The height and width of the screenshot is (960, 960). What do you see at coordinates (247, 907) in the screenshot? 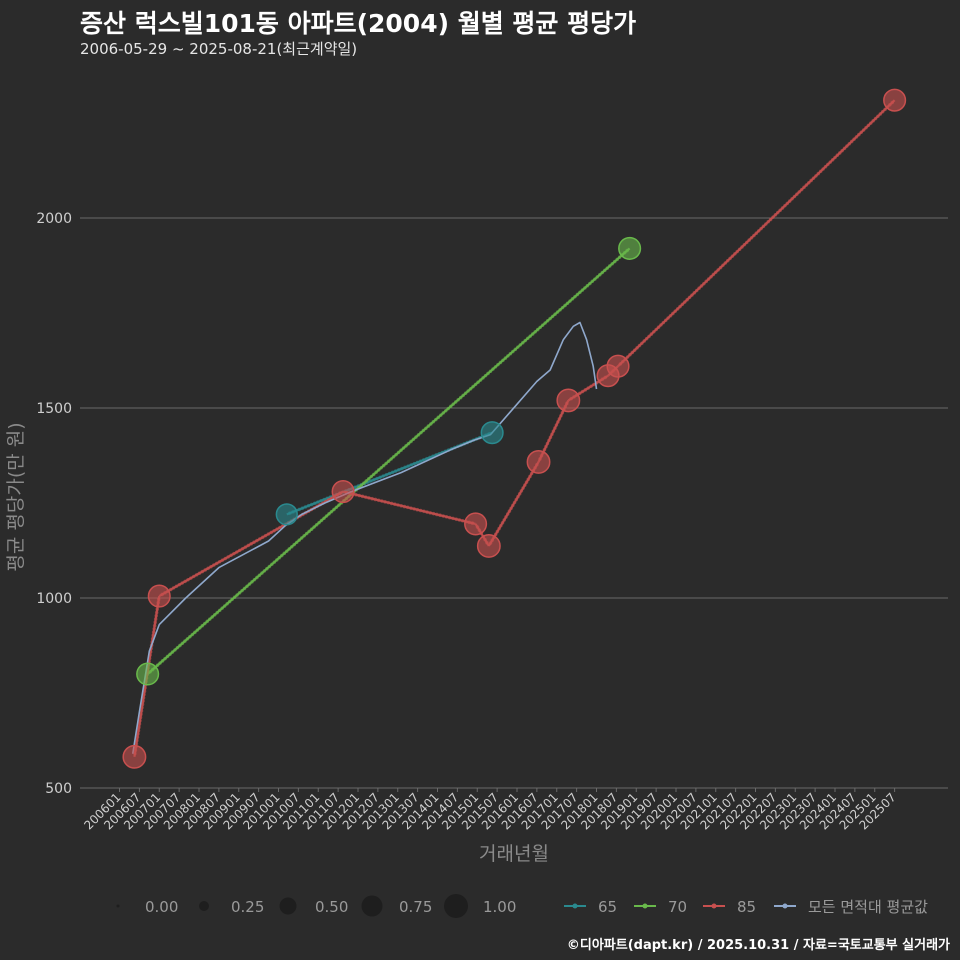
I see `size-legend-label: 0.25` at bounding box center [247, 907].